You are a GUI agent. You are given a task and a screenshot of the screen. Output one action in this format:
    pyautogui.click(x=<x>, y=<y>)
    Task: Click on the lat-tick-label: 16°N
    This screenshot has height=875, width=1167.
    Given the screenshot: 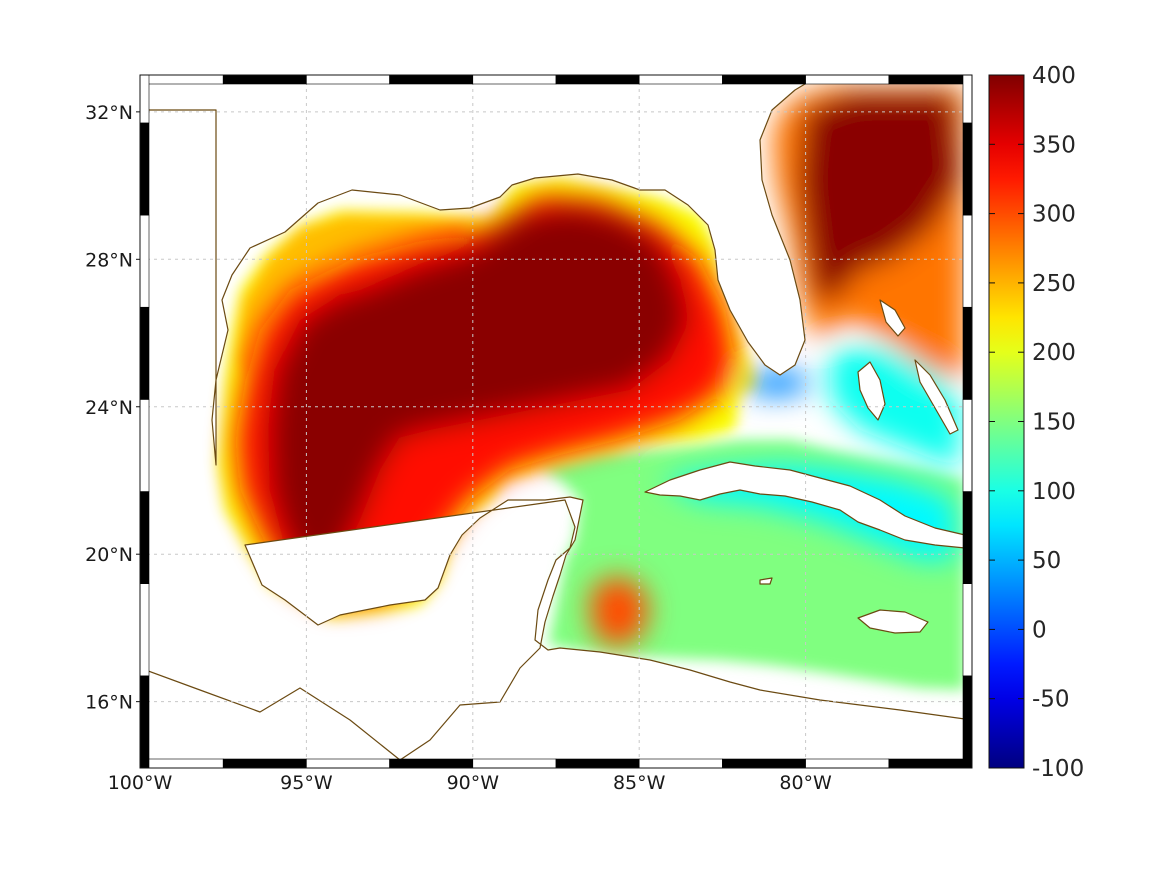 What is the action you would take?
    pyautogui.click(x=109, y=703)
    